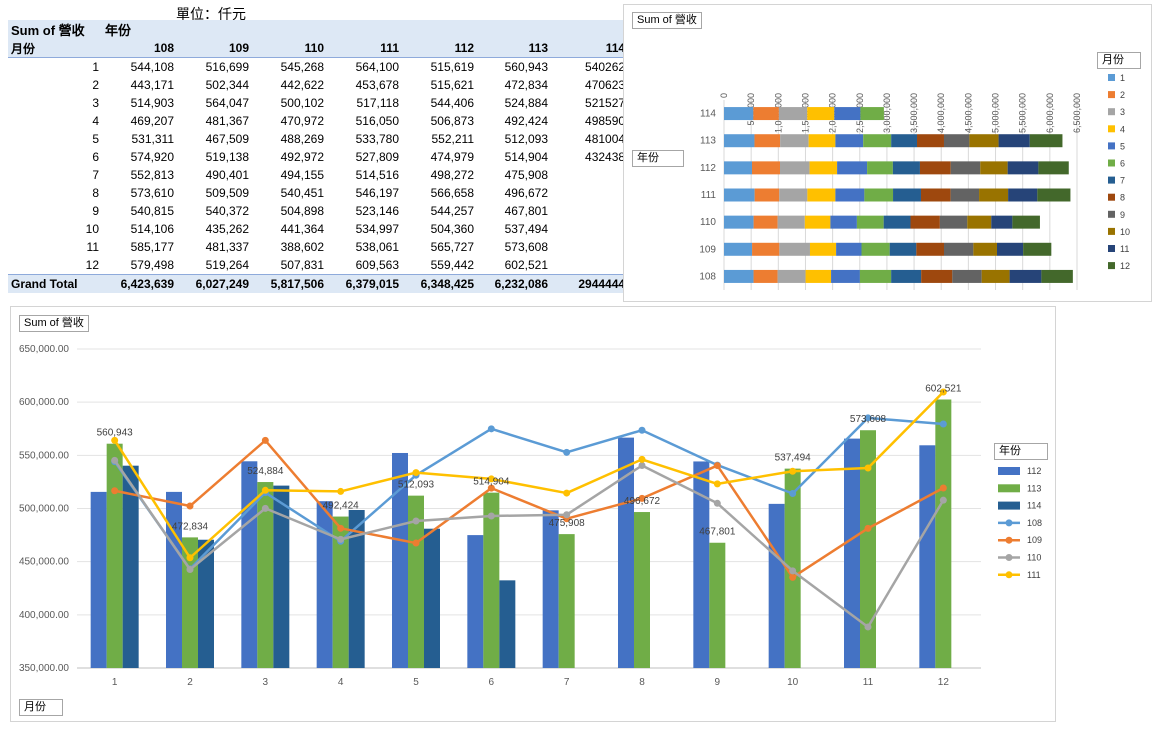  I want to click on value-cell: 565,727, so click(452, 247).